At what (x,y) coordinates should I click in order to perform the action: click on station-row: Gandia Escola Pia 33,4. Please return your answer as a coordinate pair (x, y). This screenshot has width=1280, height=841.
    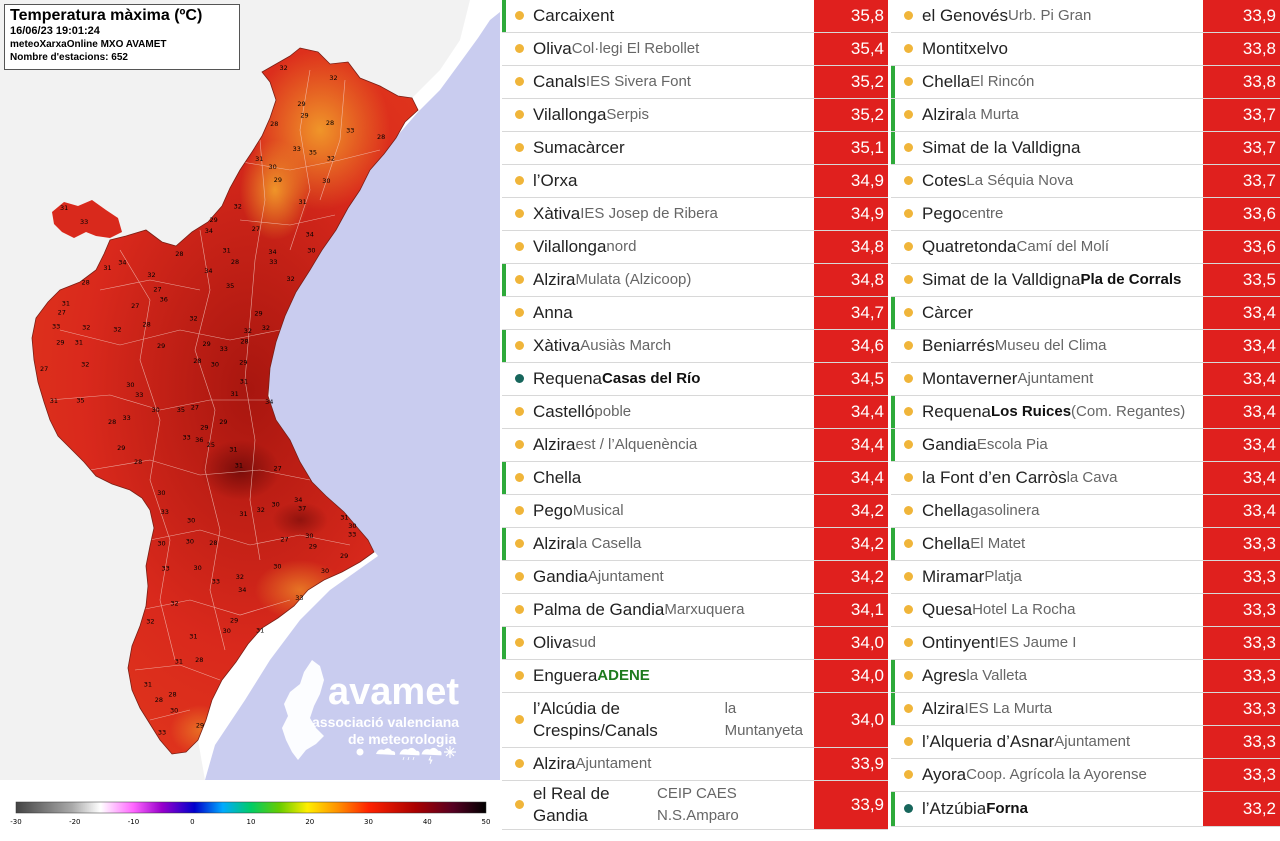
    Looking at the image, I should click on (1085, 445).